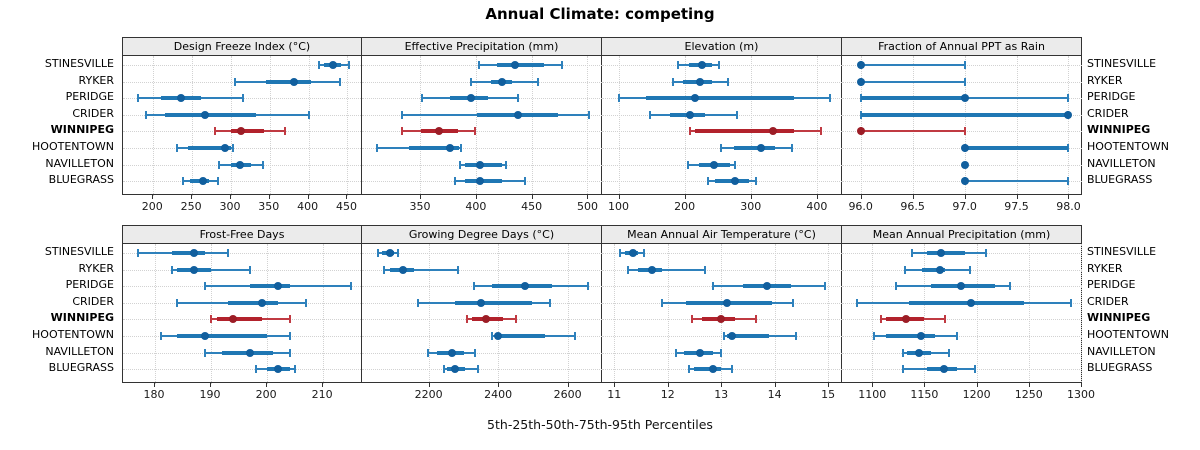  I want to click on strip-title: Effective Precipitation (mm), so click(481, 46).